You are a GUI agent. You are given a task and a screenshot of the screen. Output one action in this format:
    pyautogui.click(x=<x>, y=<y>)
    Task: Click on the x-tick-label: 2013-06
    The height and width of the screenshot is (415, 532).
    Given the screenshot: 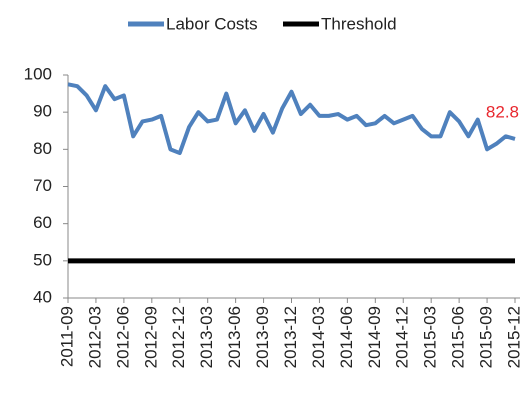 What is the action you would take?
    pyautogui.click(x=234, y=337)
    